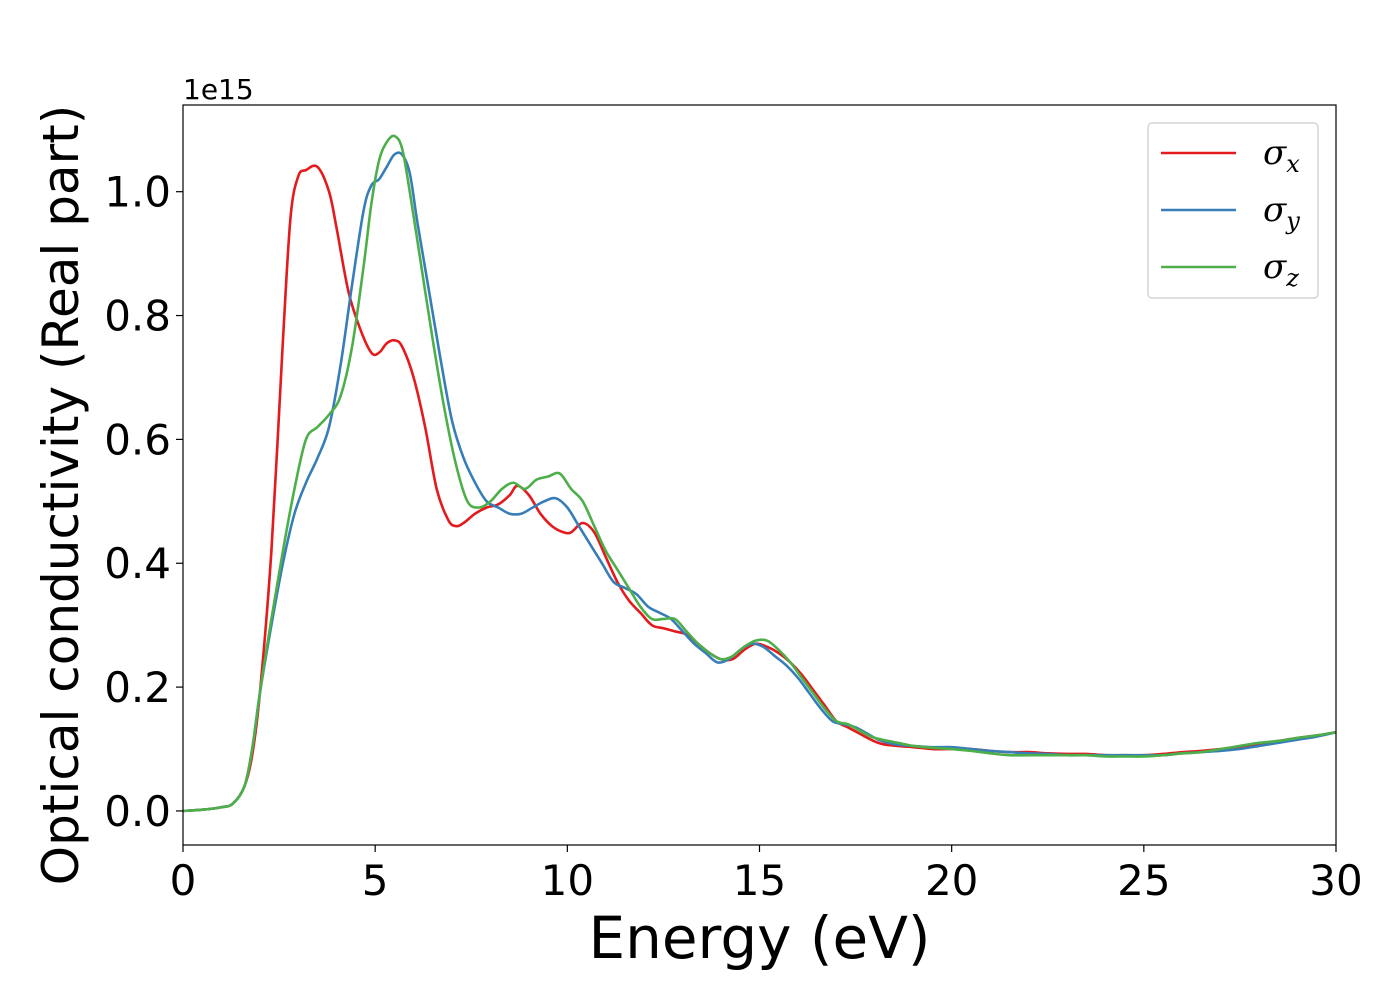  I want to click on y-axis-title: Optical conductivity (Real part), so click(61, 495).